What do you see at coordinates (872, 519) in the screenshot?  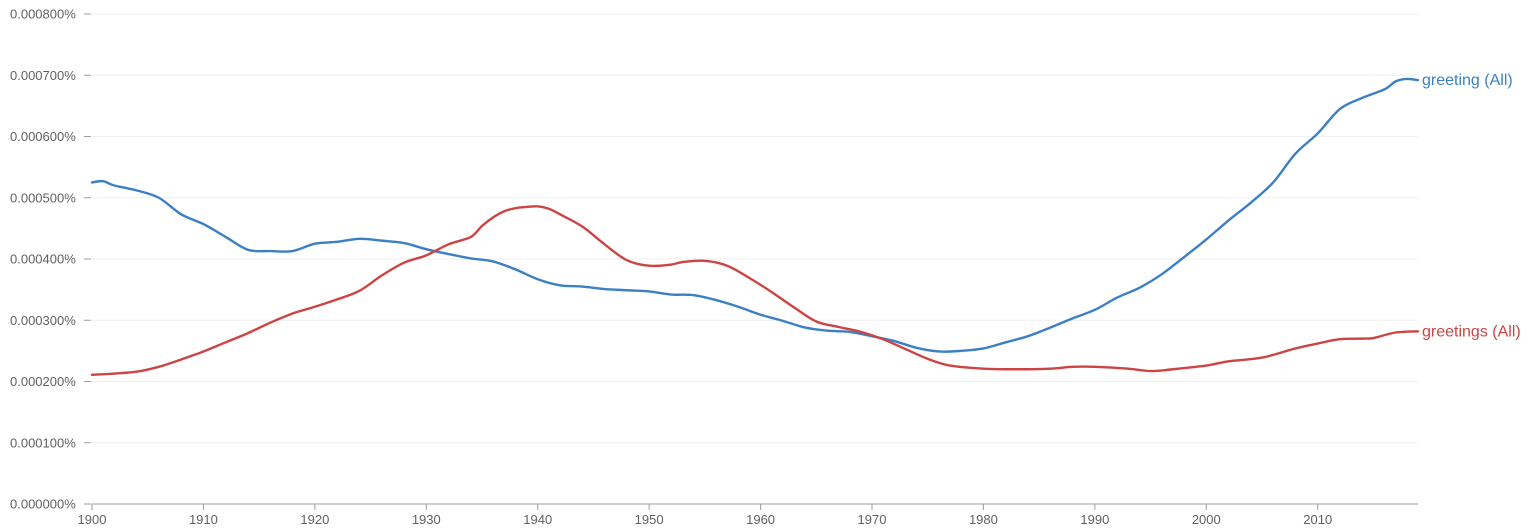 I see `x-tick-label: 1970` at bounding box center [872, 519].